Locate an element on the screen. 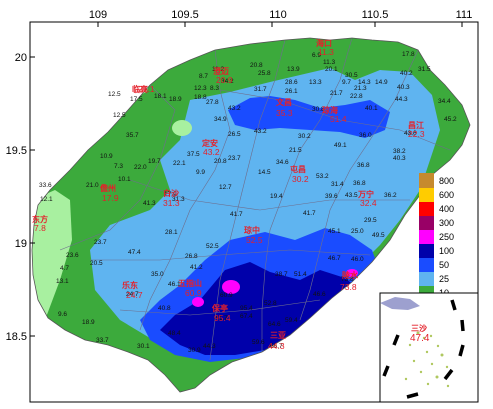 The width and height of the screenshot is (493, 409). svg-text: 三亚 is located at coordinates (278, 335).